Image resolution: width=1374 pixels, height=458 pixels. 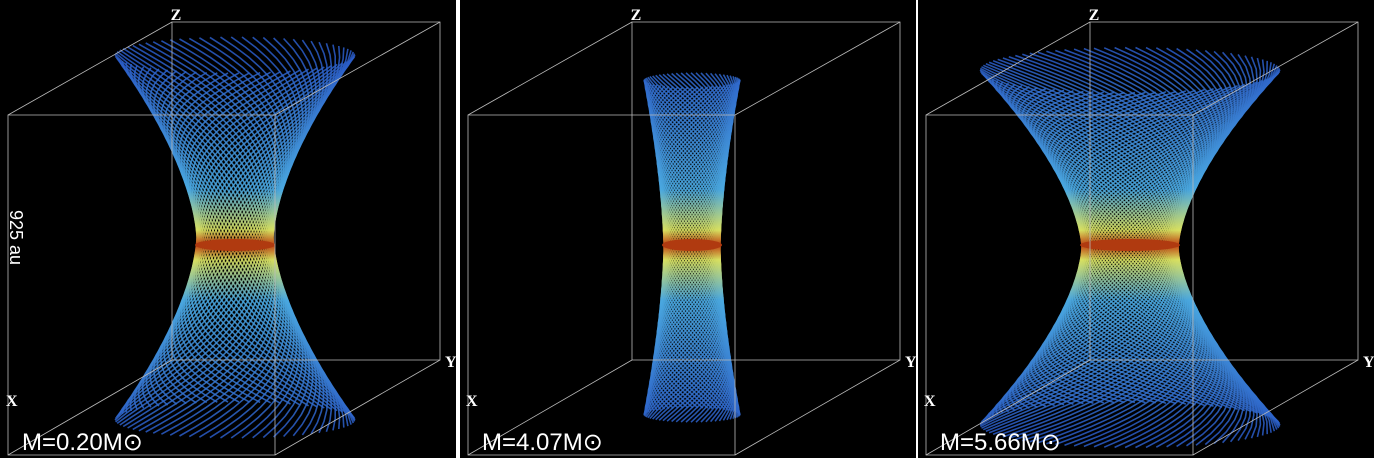 I want to click on mass-label: M=0.20M⊙, so click(x=82, y=442).